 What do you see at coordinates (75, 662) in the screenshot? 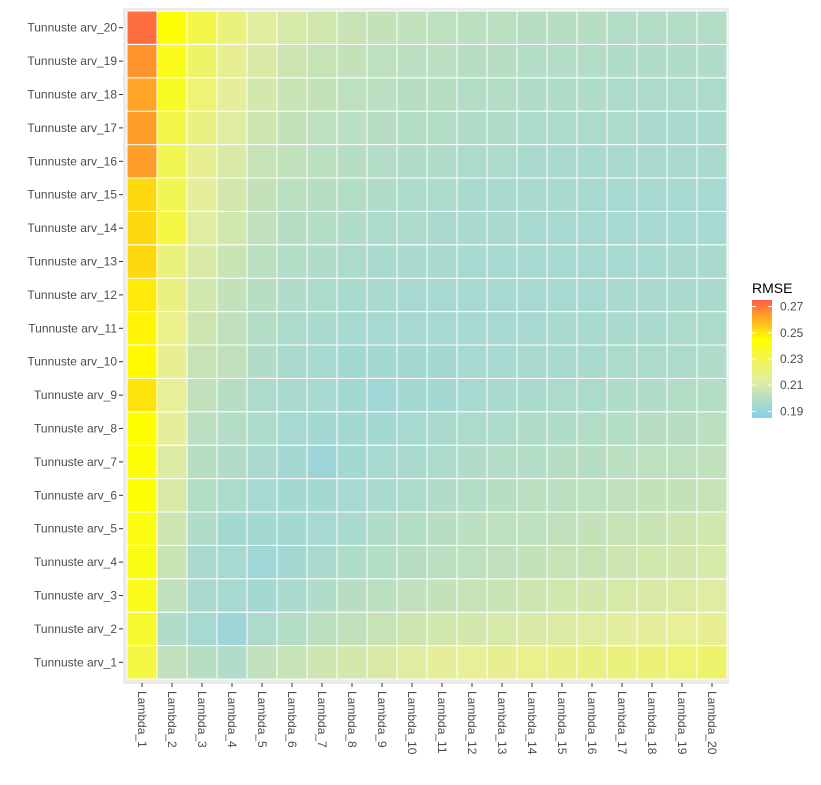
I see `y-tick-label: Tunnuste arv_1` at bounding box center [75, 662].